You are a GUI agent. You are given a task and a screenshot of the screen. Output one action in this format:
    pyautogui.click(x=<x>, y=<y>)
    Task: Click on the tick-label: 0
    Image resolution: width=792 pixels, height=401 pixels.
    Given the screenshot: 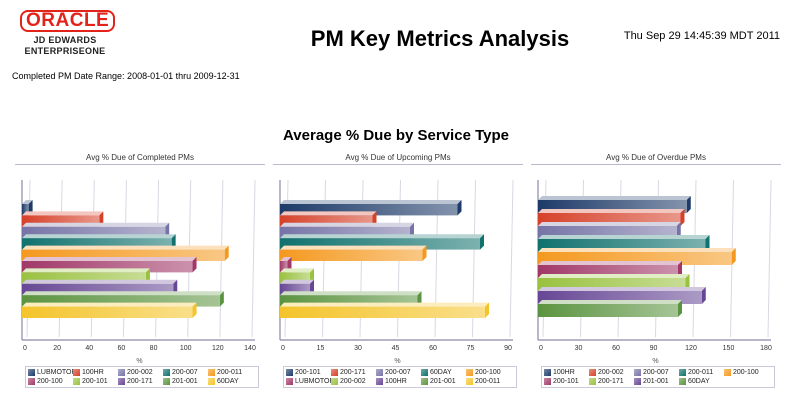 What is the action you would take?
    pyautogui.click(x=541, y=348)
    